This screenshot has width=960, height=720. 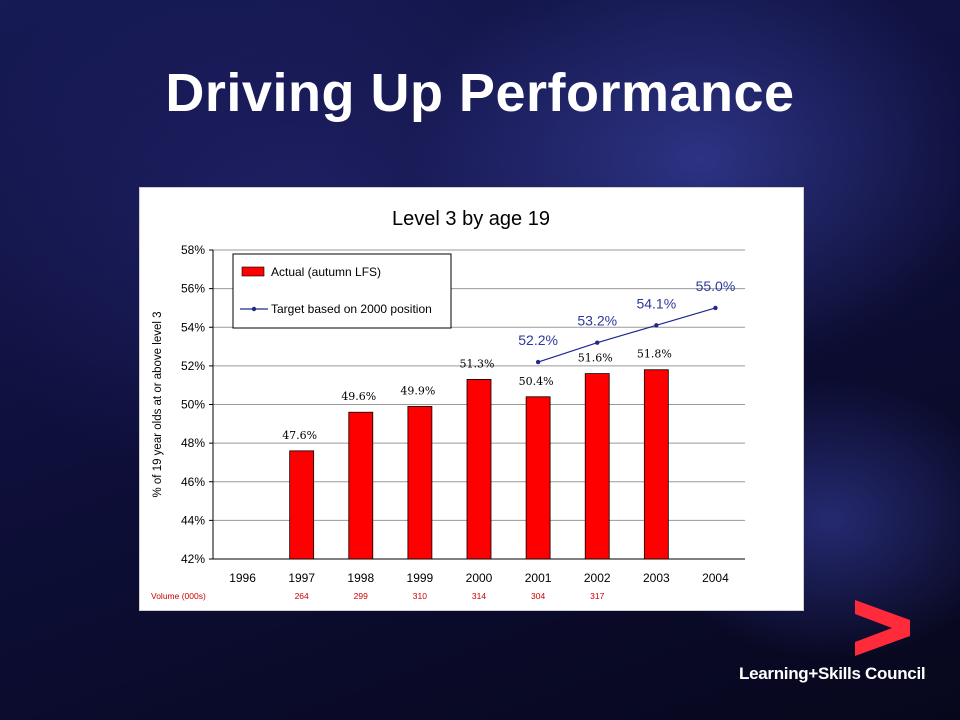 I want to click on chart-title: Level 3 by age 19, so click(x=471, y=219).